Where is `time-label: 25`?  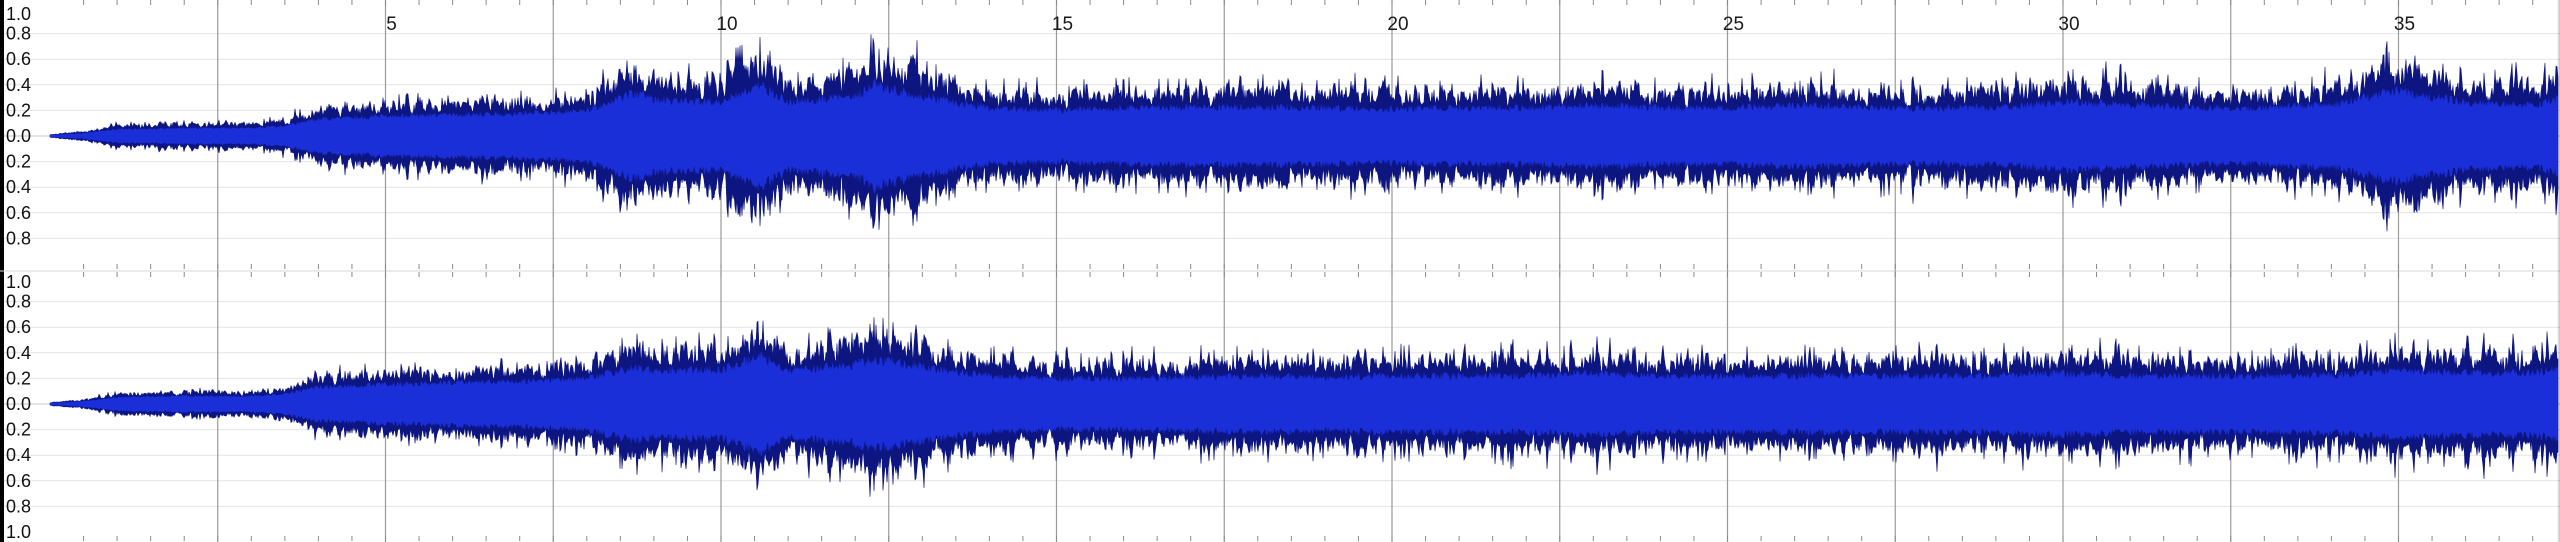
time-label: 25 is located at coordinates (1733, 24).